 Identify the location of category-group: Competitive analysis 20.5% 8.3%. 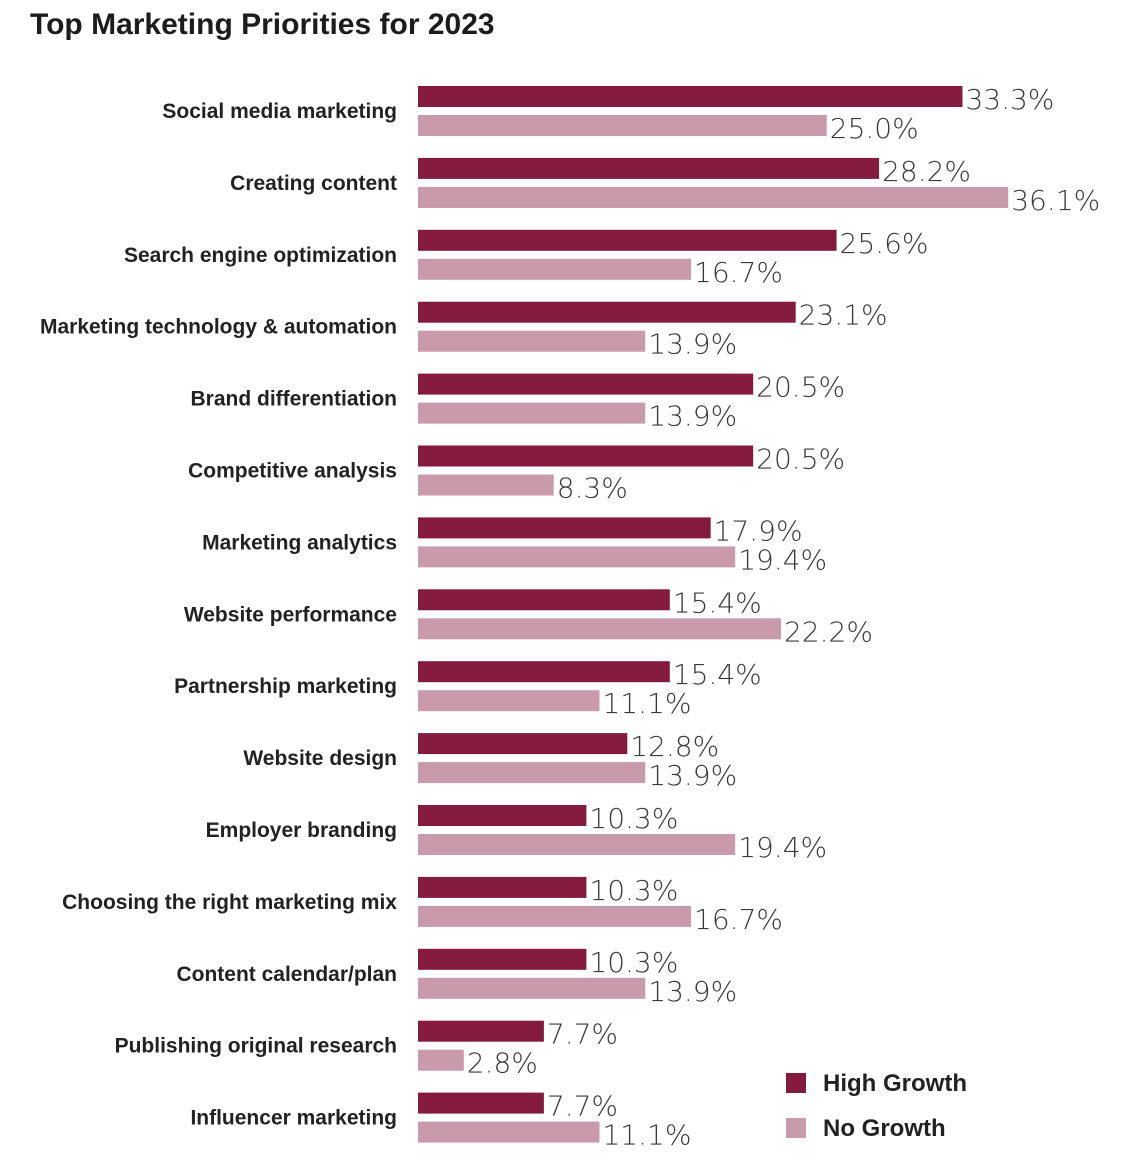
(516, 474).